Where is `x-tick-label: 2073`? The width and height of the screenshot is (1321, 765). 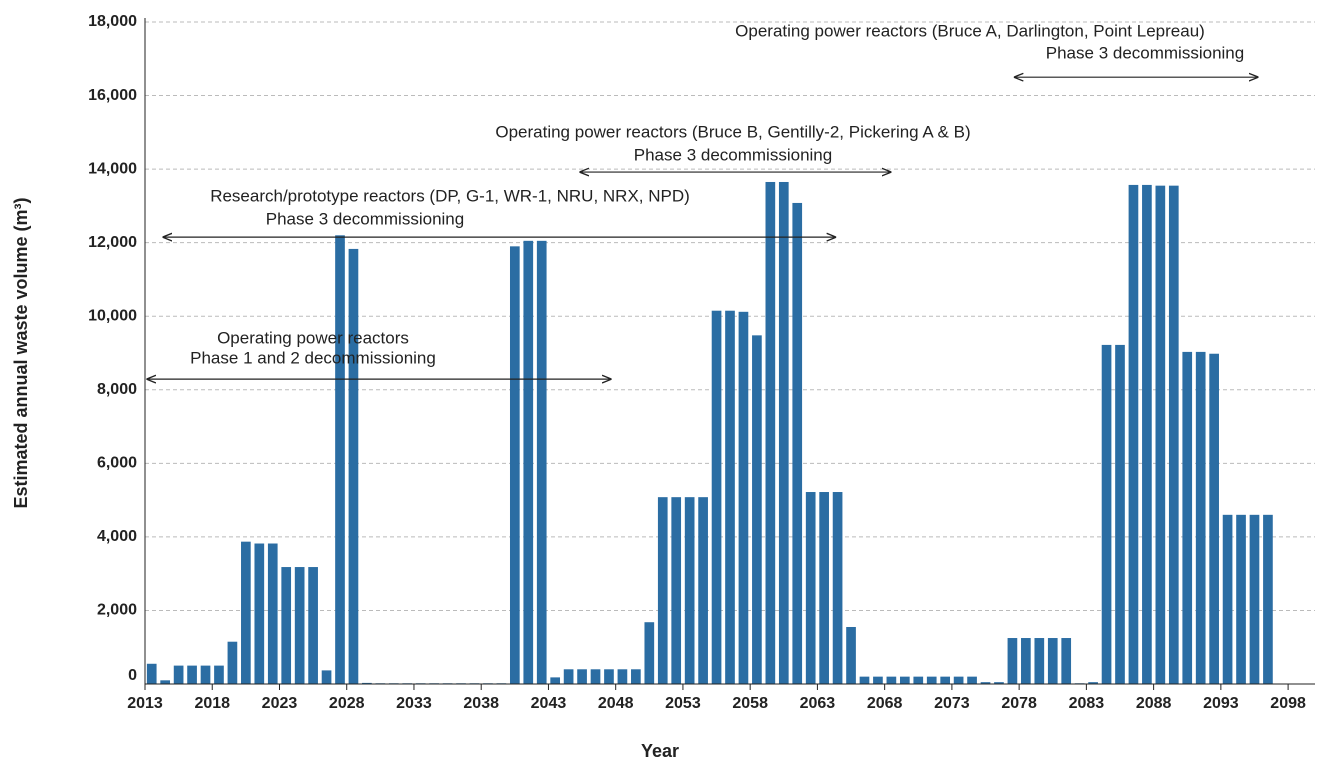 x-tick-label: 2073 is located at coordinates (952, 703).